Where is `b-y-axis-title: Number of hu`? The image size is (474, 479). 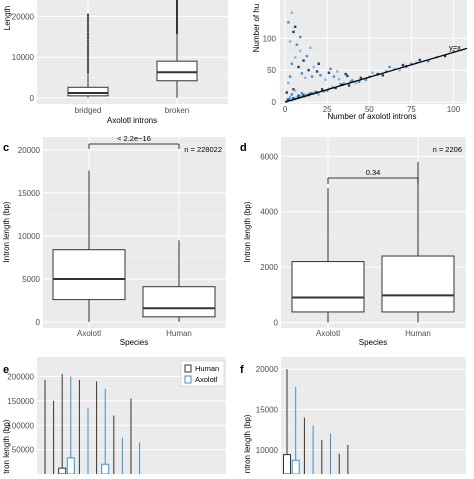 b-y-axis-title: Number of hu is located at coordinates (256, 28).